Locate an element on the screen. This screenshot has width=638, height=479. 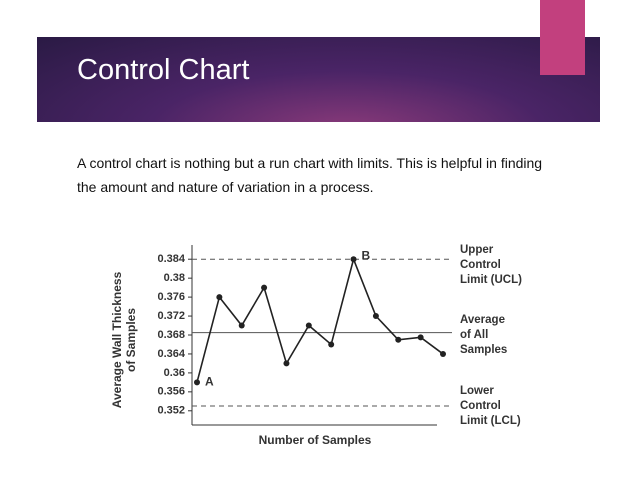
y-axis-label: Average Wall Thickness is located at coordinates (117, 339).